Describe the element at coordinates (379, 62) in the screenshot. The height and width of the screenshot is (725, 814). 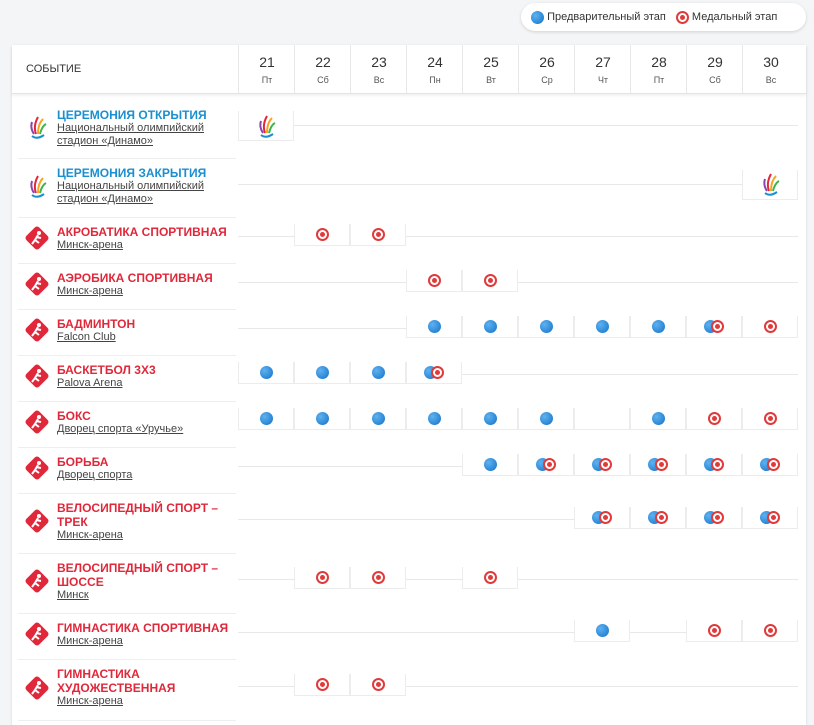
I see `day-number: 23` at that location.